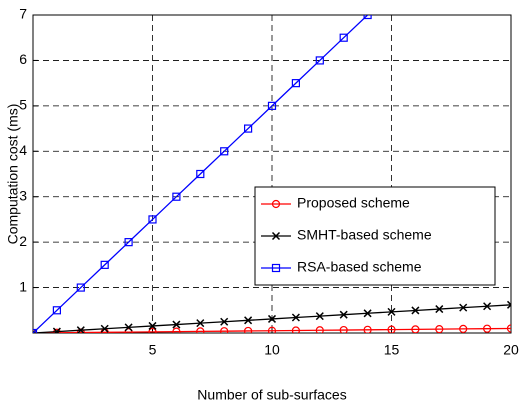  I want to click on x-axis-label: Number of sub-surfaces, so click(271, 395).